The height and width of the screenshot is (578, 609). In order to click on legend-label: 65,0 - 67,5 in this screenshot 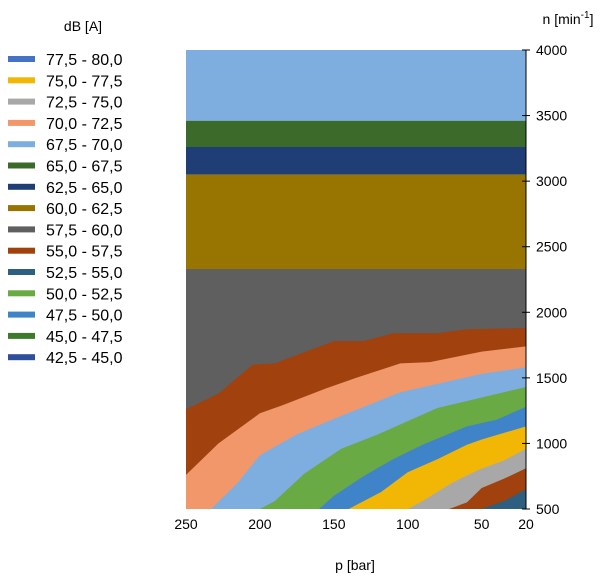, I will do `click(84, 167)`.